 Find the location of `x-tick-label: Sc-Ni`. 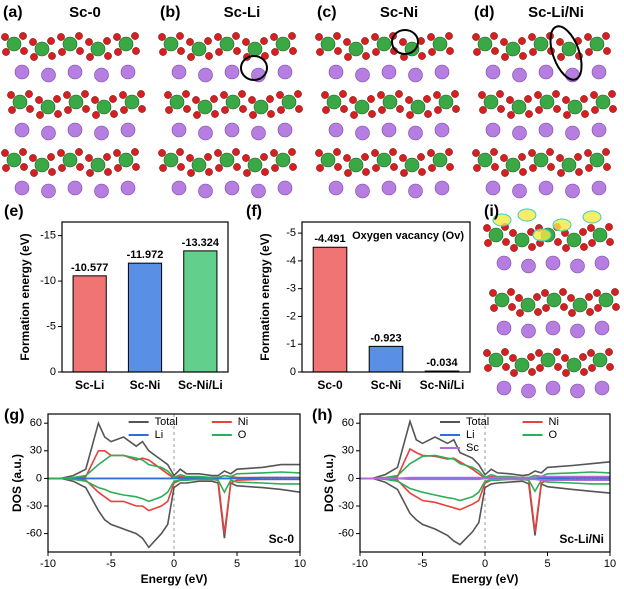

x-tick-label: Sc-Ni is located at coordinates (386, 385).